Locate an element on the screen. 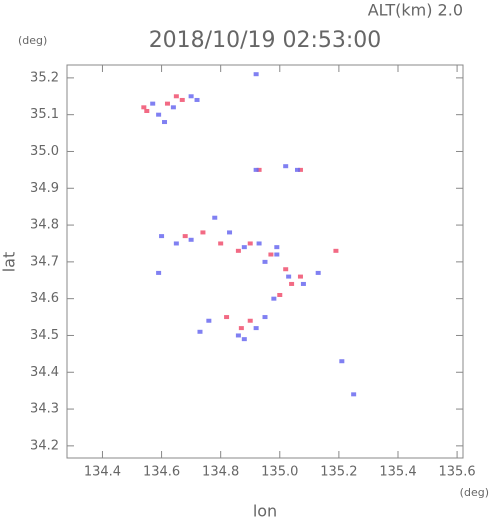  x-tick-label: 134.8 is located at coordinates (220, 472).